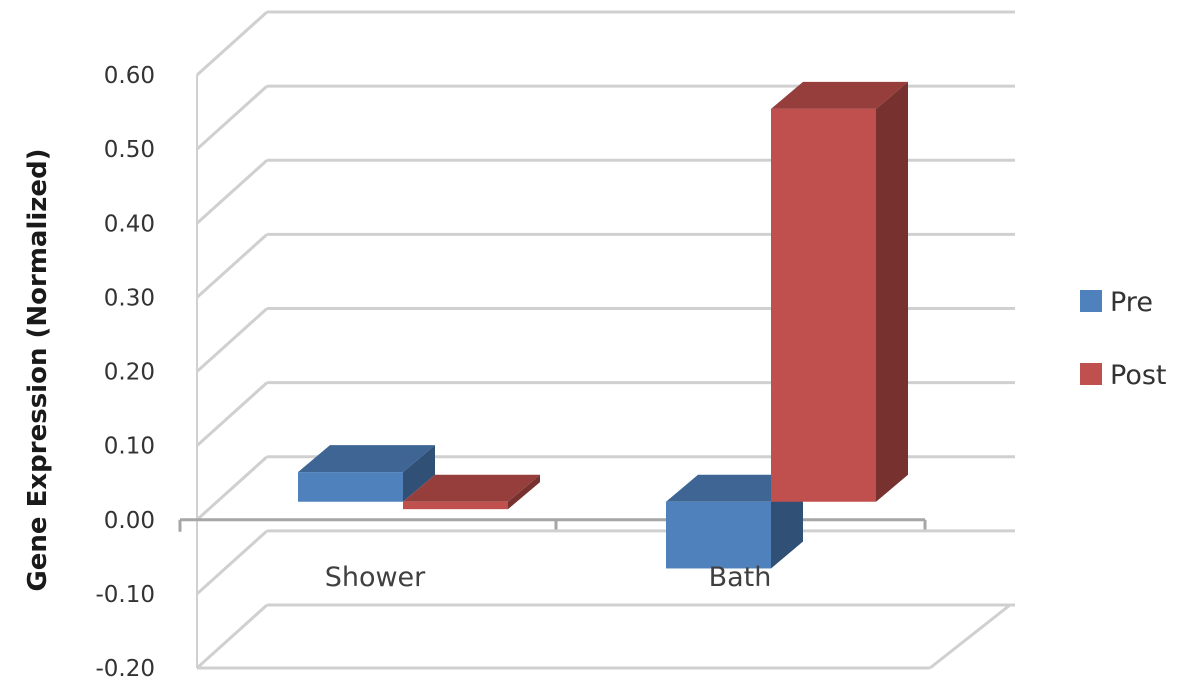 Image resolution: width=1188 pixels, height=684 pixels. What do you see at coordinates (129, 521) in the screenshot?
I see `y-tick-label: 0.00` at bounding box center [129, 521].